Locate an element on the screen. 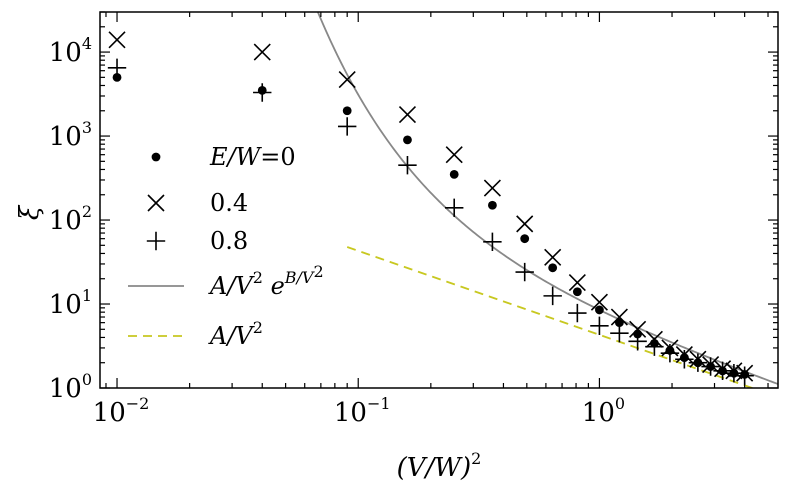 Image resolution: width=788 pixels, height=496 pixels. x-tick-label: 10⁻¹ is located at coordinates (362, 411).